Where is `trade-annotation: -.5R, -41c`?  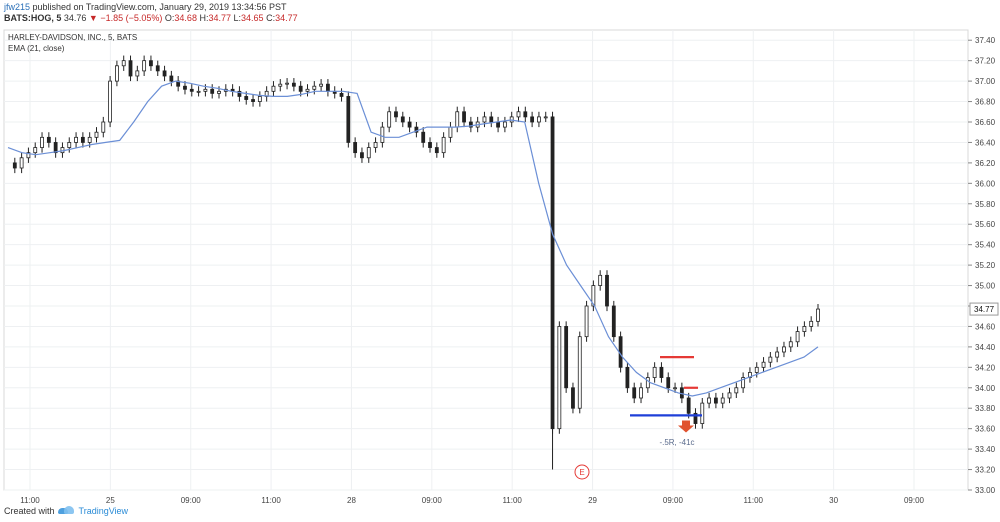 trade-annotation: -.5R, -41c is located at coordinates (676, 442).